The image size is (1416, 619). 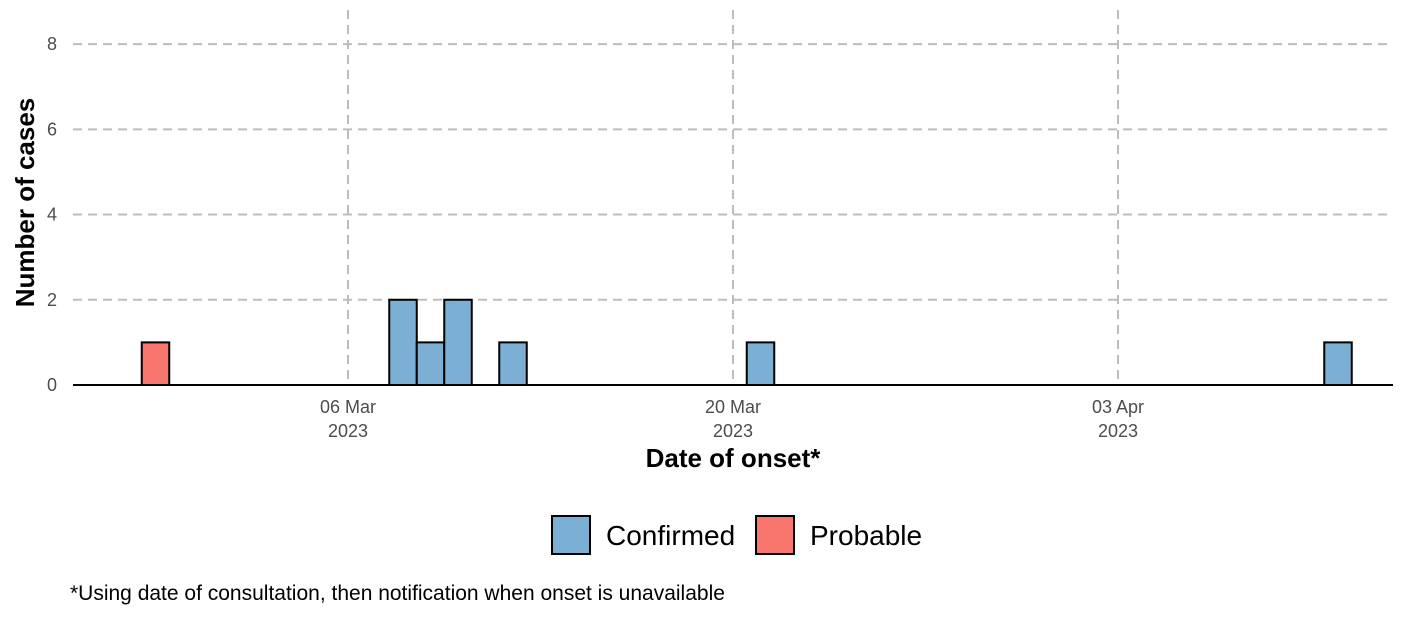 I want to click on legend: Confirmed Probable, so click(x=736, y=535).